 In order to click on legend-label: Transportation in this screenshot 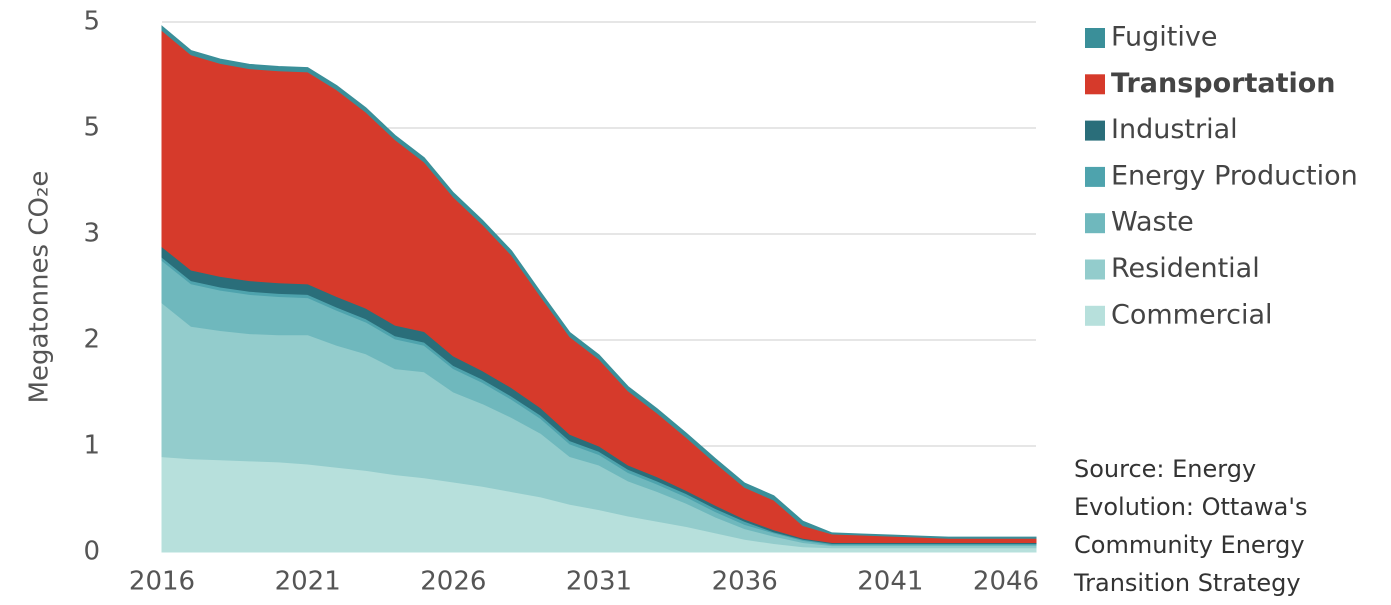, I will do `click(1223, 83)`.